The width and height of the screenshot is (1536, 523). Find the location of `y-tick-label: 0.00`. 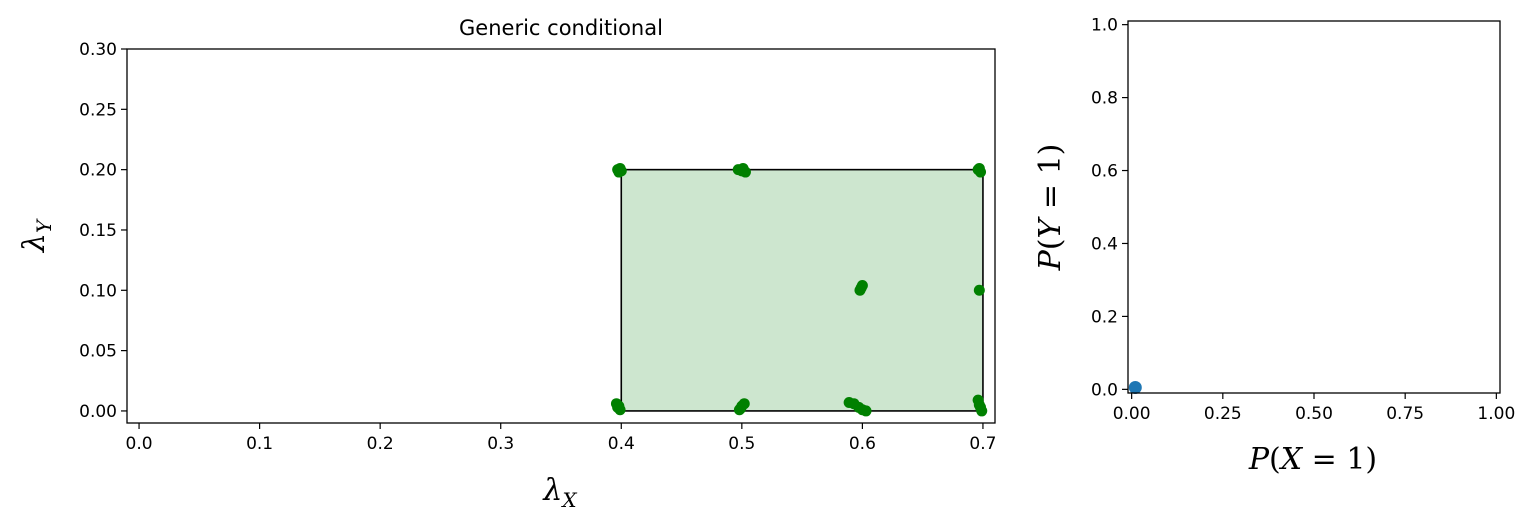

y-tick-label: 0.00 is located at coordinates (98, 412).